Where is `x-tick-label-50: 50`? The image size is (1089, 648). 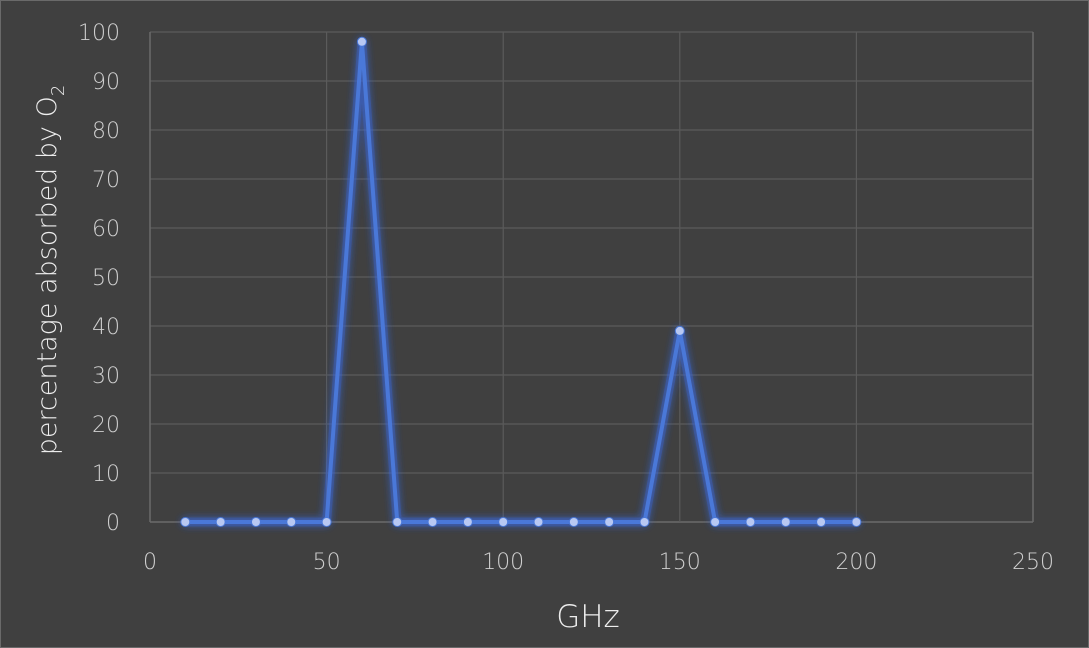
x-tick-label-50: 50 is located at coordinates (327, 562).